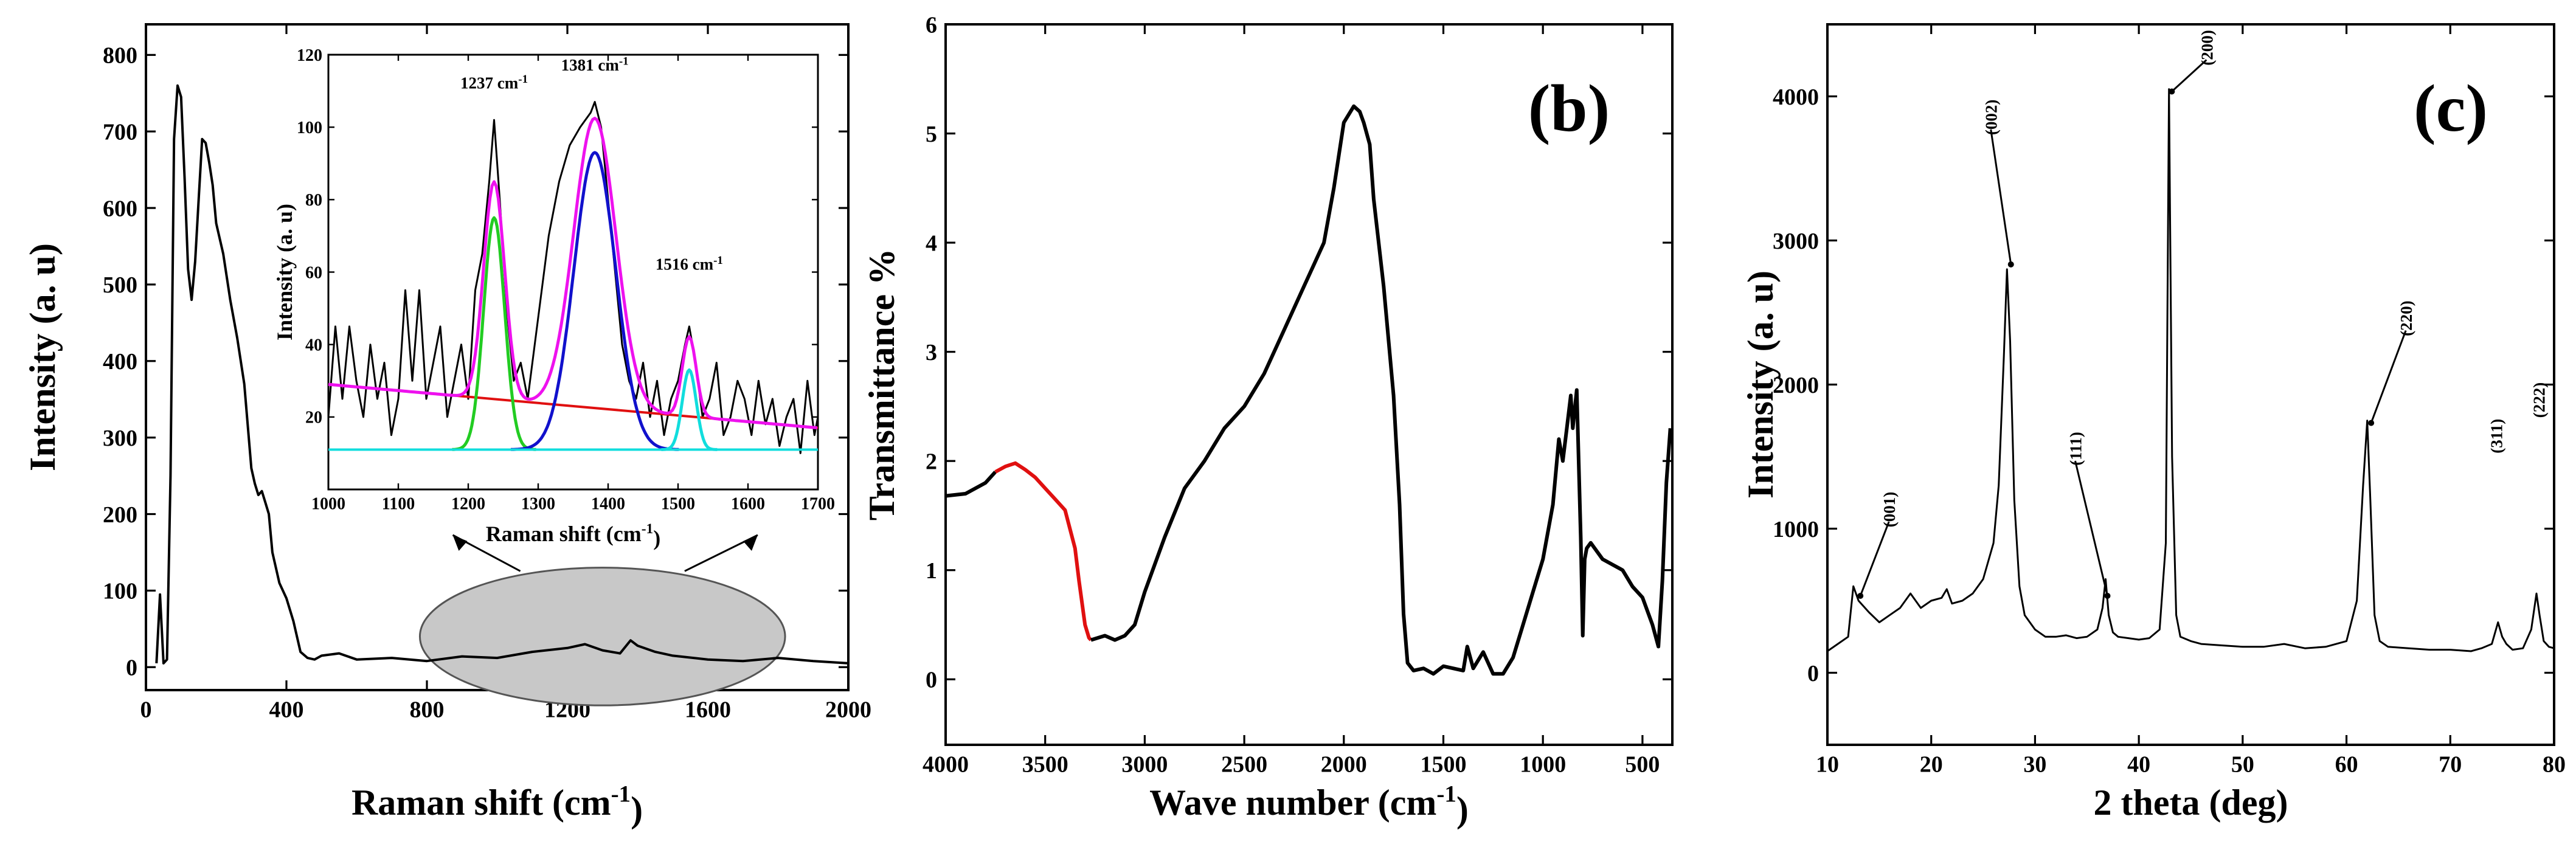  I want to click on a-inset-xaxis-title-sup: -1, so click(648, 529).